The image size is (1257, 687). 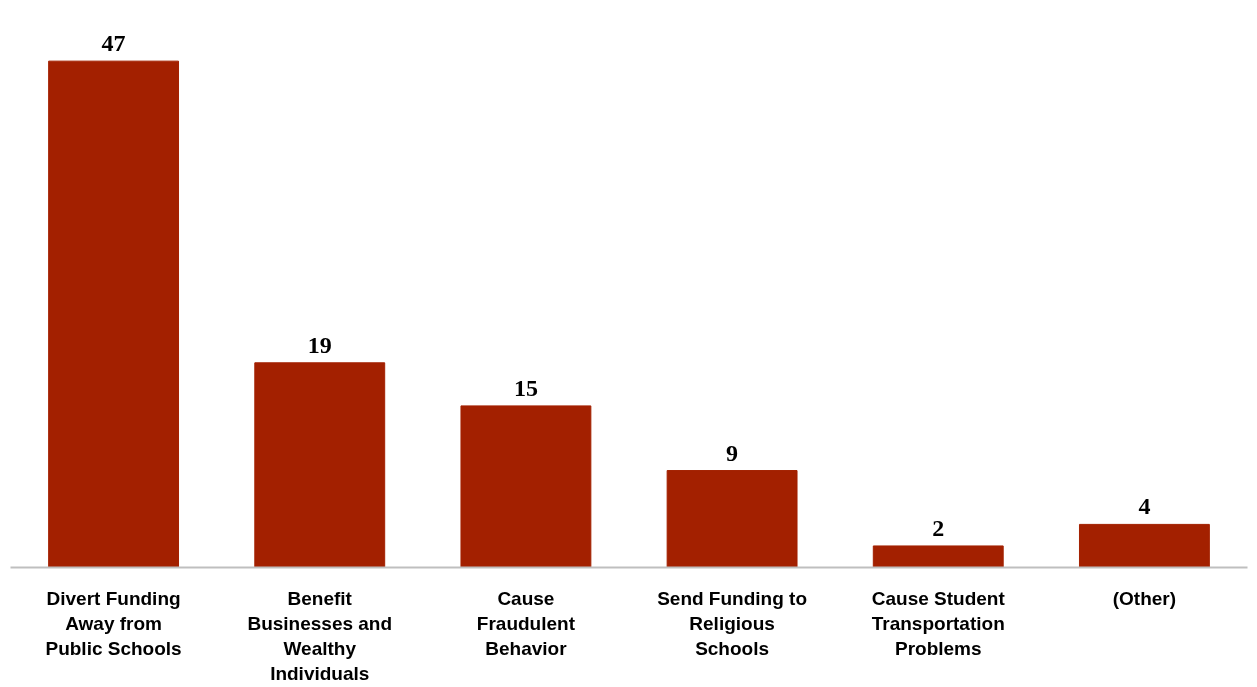 What do you see at coordinates (320, 636) in the screenshot?
I see `x-tick-label: Benefit Businesses and Wealthy Individuals` at bounding box center [320, 636].